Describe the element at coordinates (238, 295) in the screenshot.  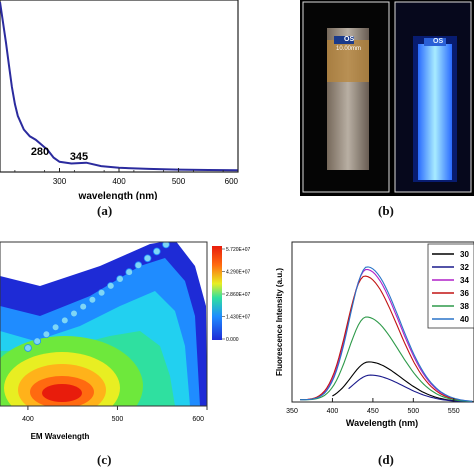
I see `colorbar-label: 2.860E+07` at that location.